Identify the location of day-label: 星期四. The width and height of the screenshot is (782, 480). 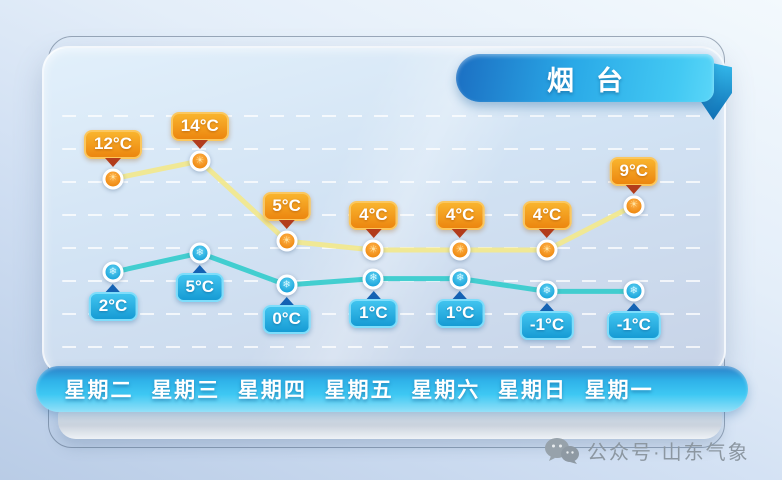
(272, 390).